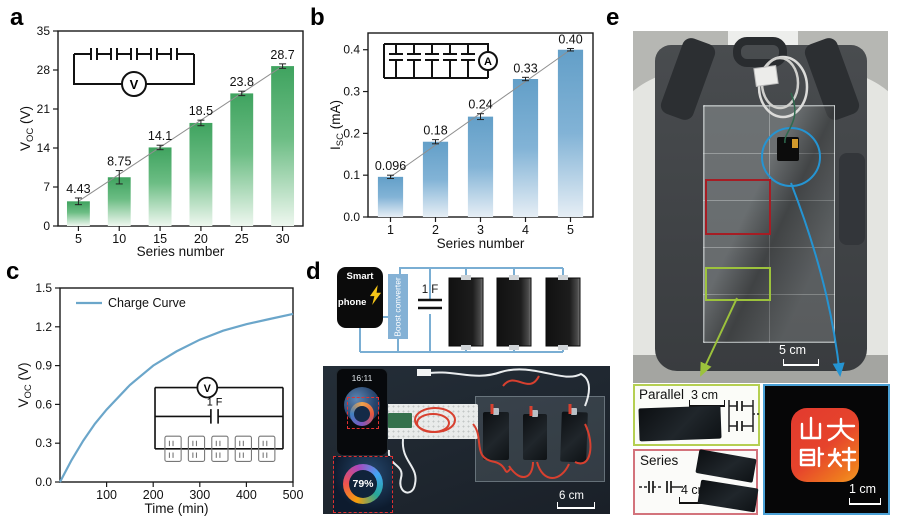 The height and width of the screenshot is (518, 900). I want to click on chip-highlight-circle, so click(791, 157).